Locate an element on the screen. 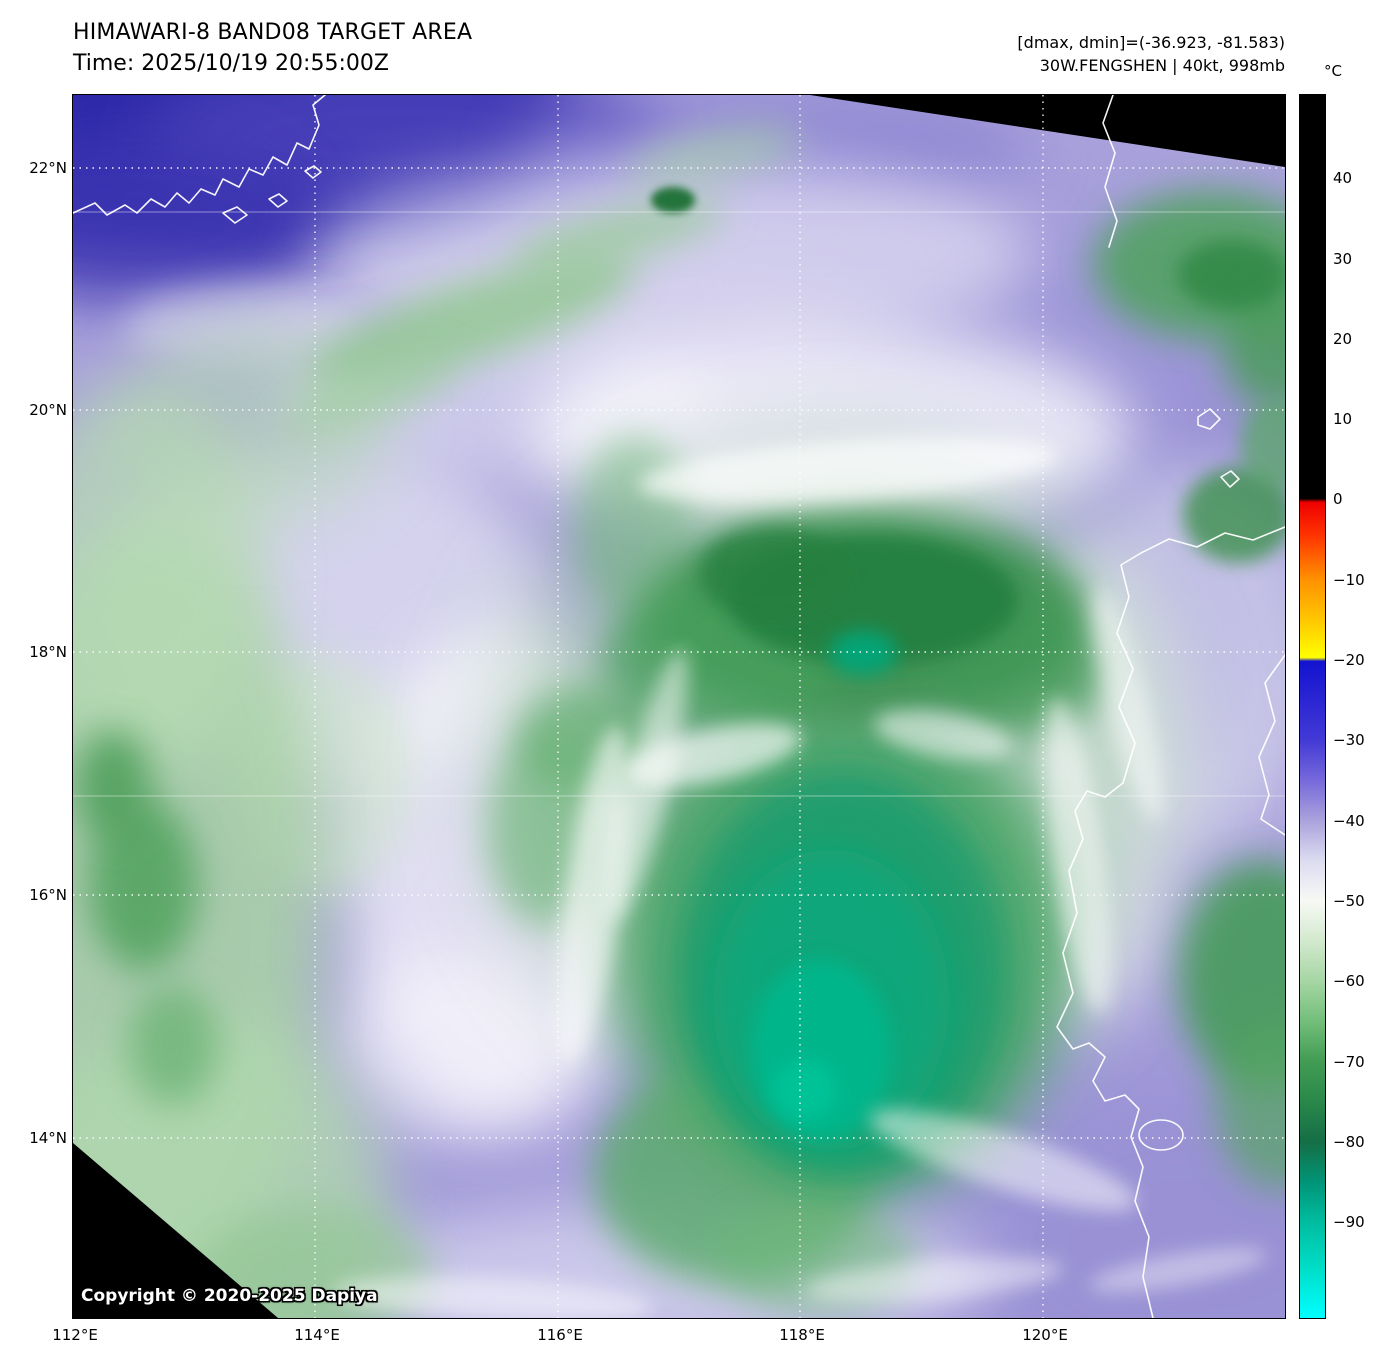 The height and width of the screenshot is (1359, 1390). lat-tick-label: 20°N is located at coordinates (48, 410).